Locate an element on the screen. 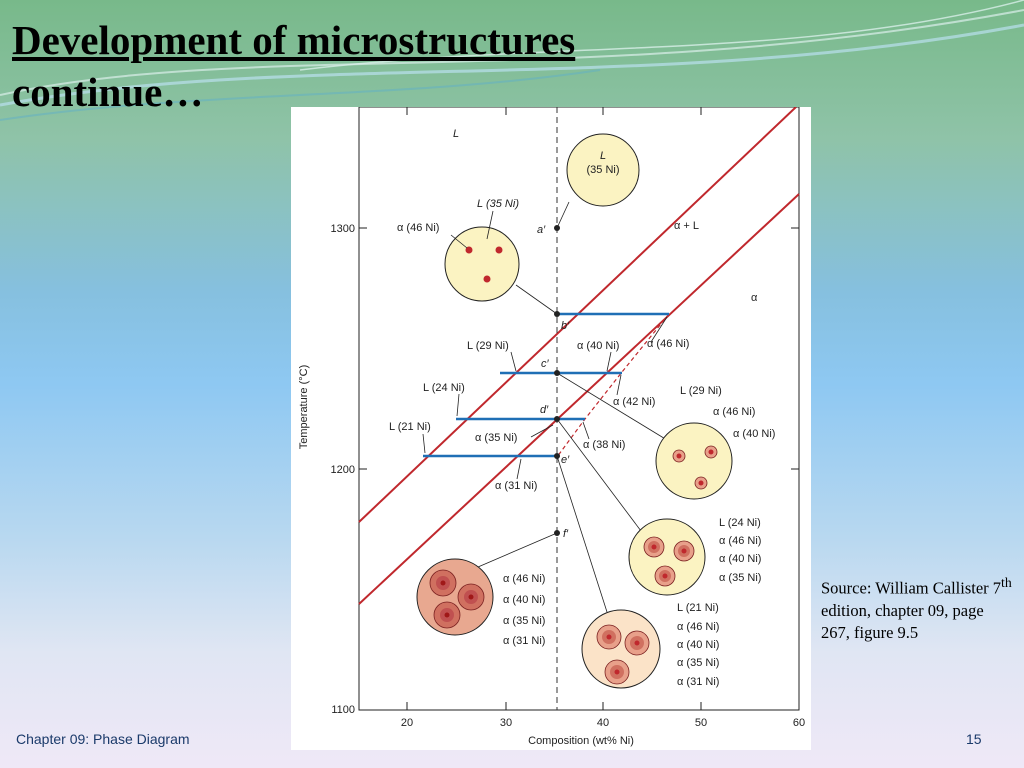 The image size is (1024, 768). y-tick-1300: 1300 is located at coordinates (343, 229).